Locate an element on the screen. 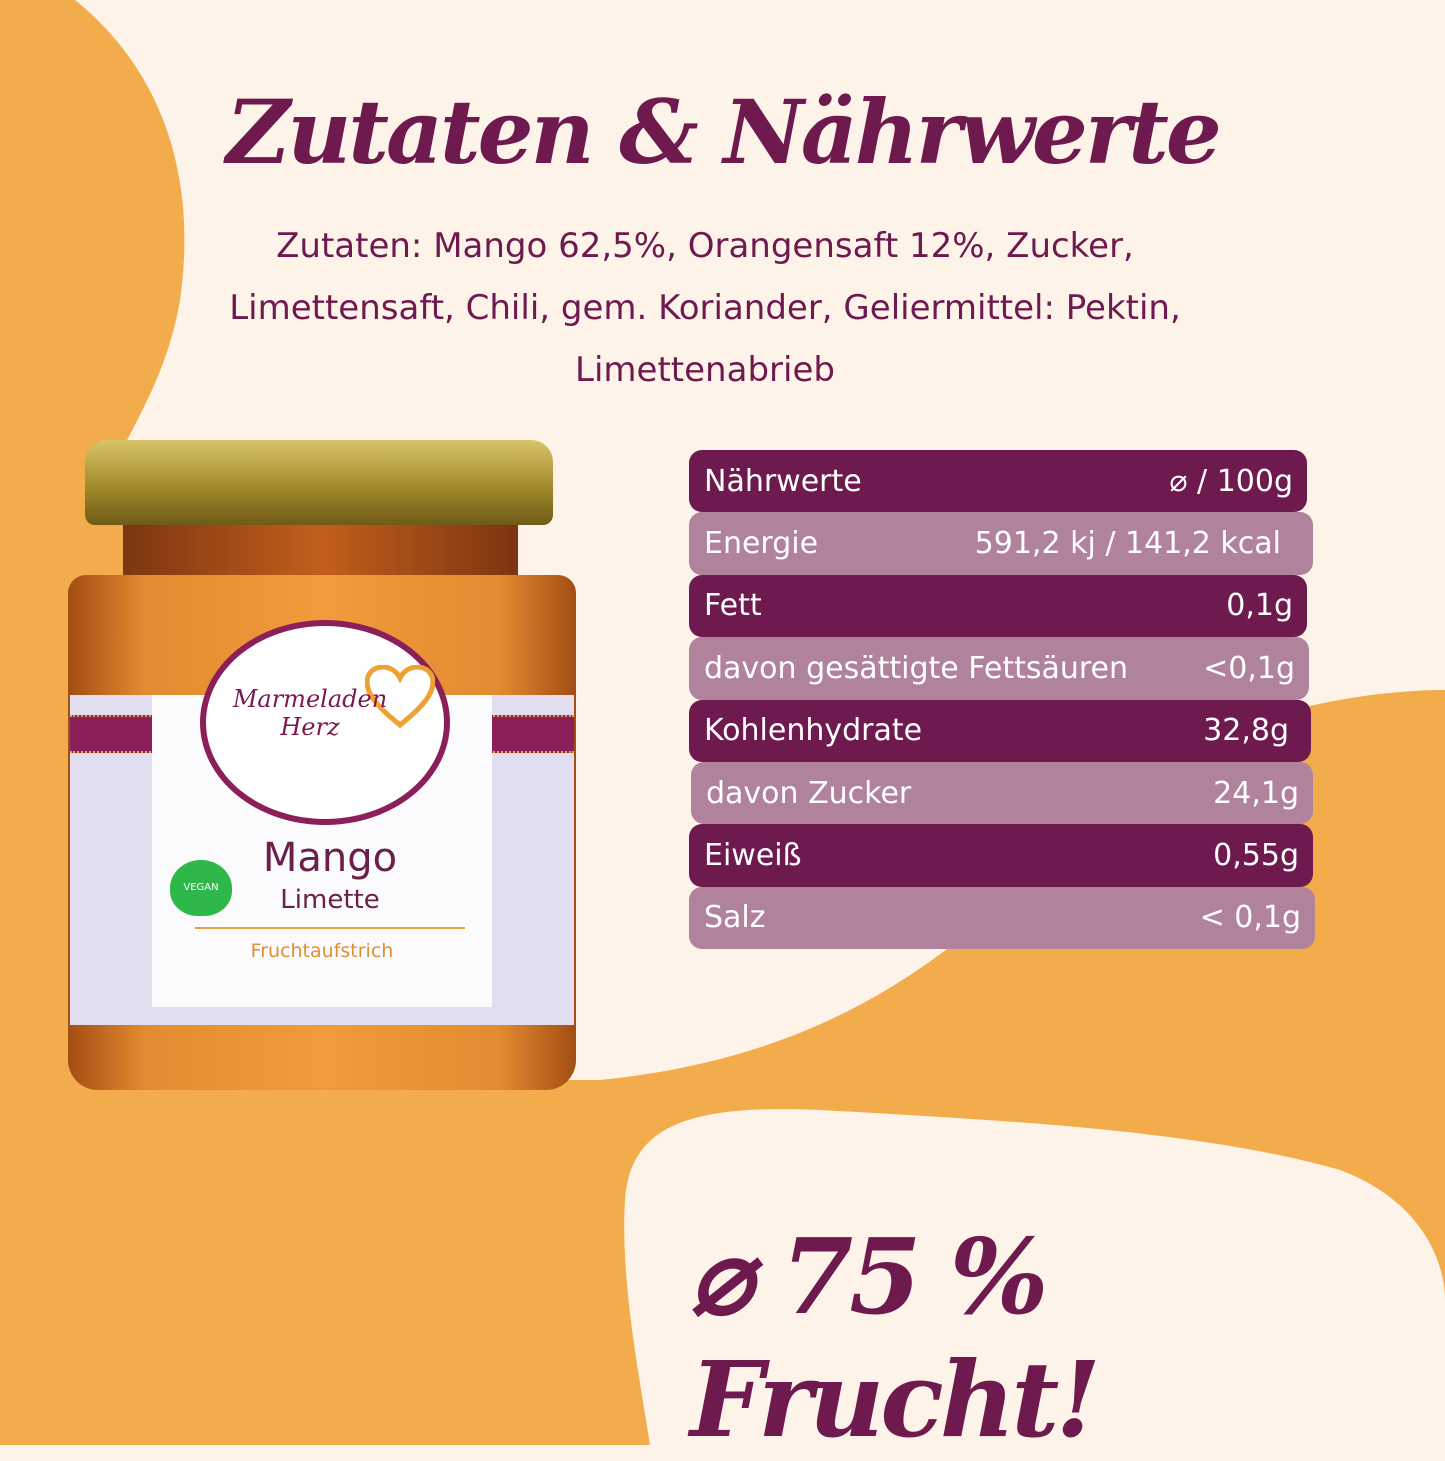 This screenshot has width=1445, height=1461. header-label: Nährwerte is located at coordinates (783, 481).